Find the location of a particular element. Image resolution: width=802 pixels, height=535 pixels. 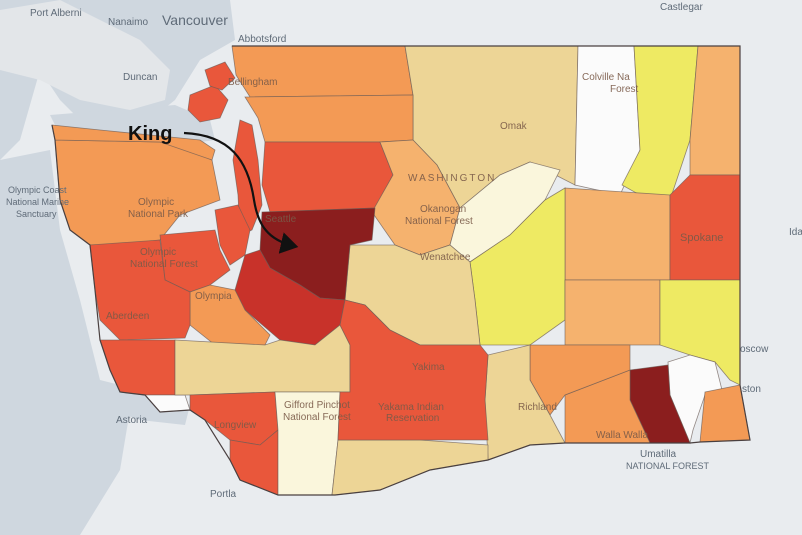

annotation-label-king: King is located at coordinates (150, 134).